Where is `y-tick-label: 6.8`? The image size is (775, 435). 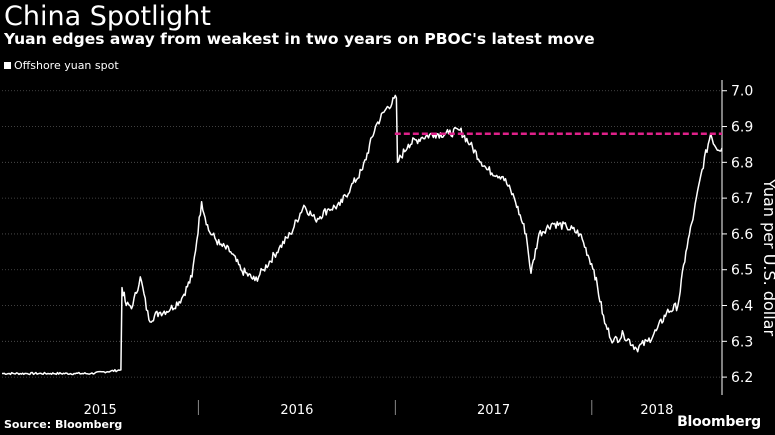
y-tick-label: 6.8 is located at coordinates (742, 163).